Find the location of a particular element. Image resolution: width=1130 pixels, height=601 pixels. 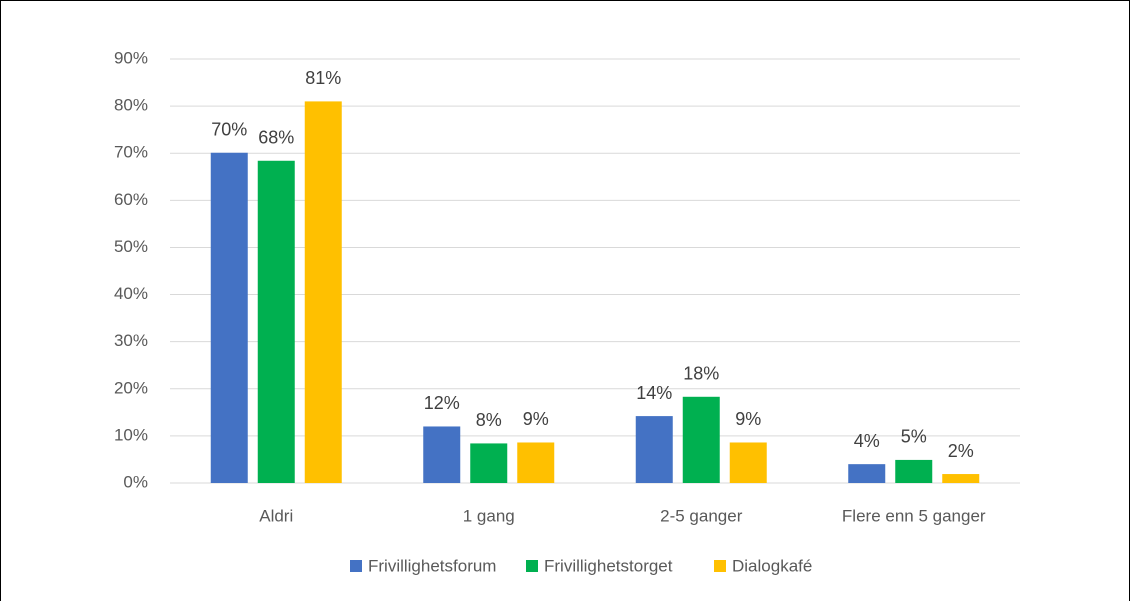

value-label: 12% is located at coordinates (442, 403).